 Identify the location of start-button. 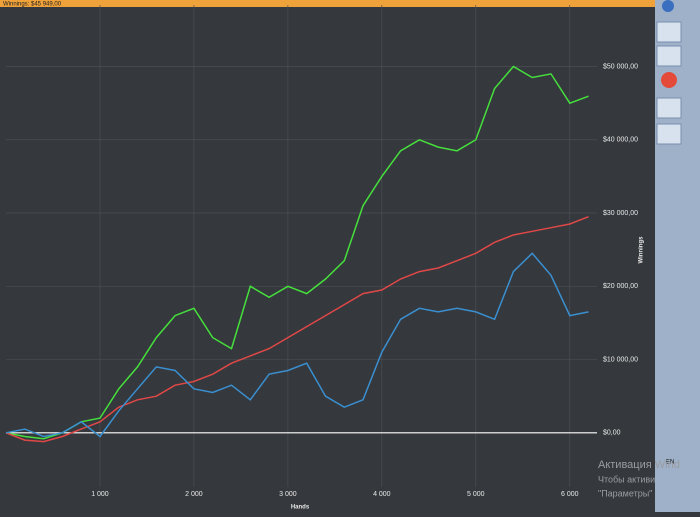
(668, 6).